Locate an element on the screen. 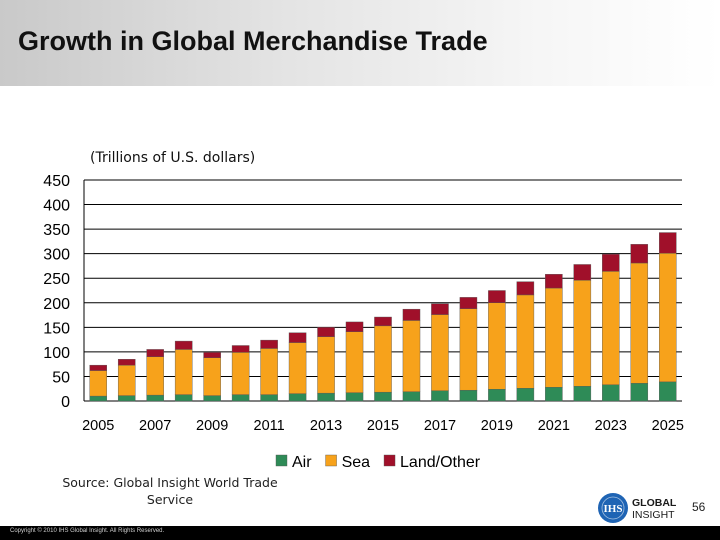  bar-air-2007 is located at coordinates (155, 398).